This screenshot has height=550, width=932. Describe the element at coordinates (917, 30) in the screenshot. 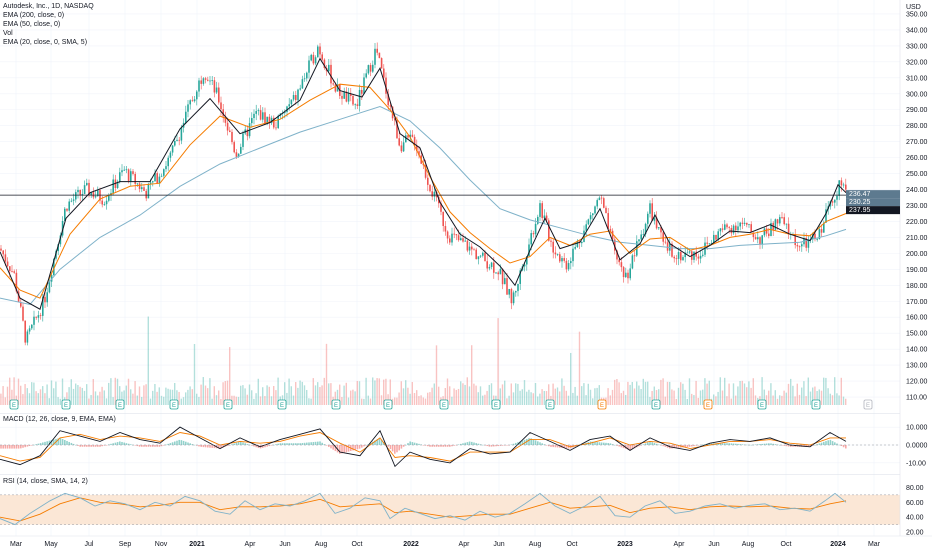

I see `price-tick-label: 340.00` at that location.